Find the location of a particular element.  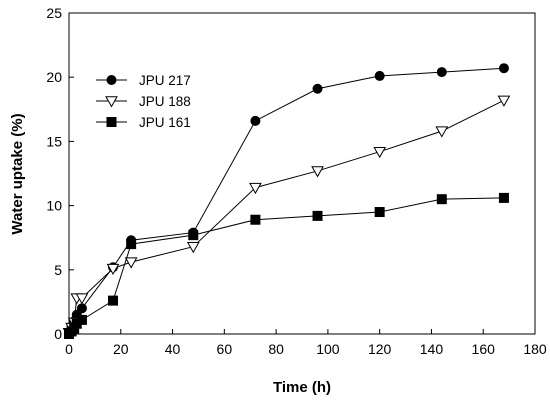

x-tick-label: 120 is located at coordinates (380, 349).